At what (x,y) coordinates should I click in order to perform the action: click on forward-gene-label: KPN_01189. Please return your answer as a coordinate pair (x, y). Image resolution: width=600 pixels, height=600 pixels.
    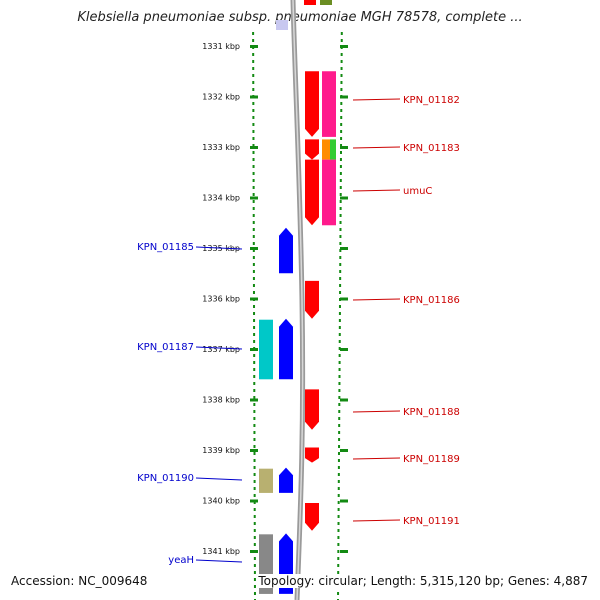
    Looking at the image, I should click on (431, 459).